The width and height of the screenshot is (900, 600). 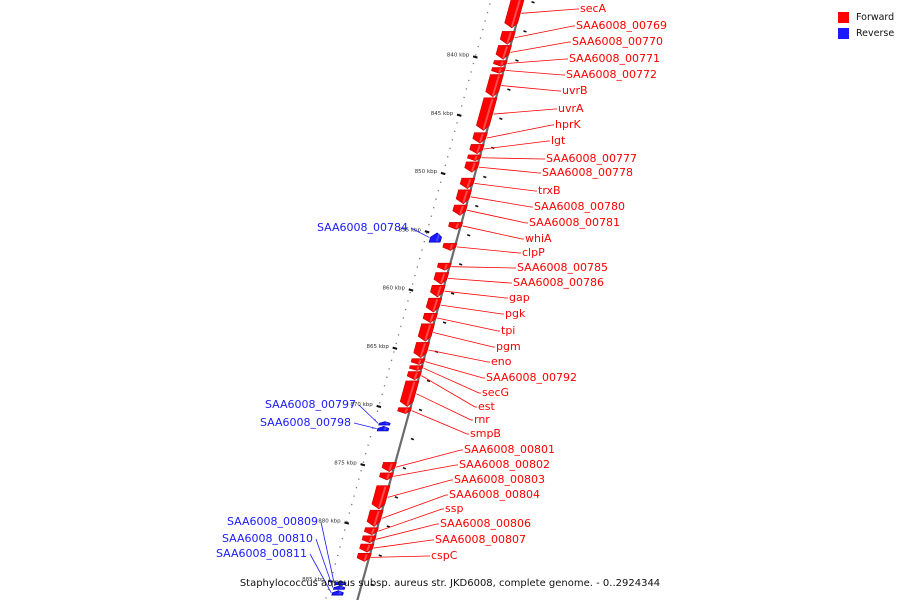 I want to click on gene-arrow-uvra, so click(x=487, y=114).